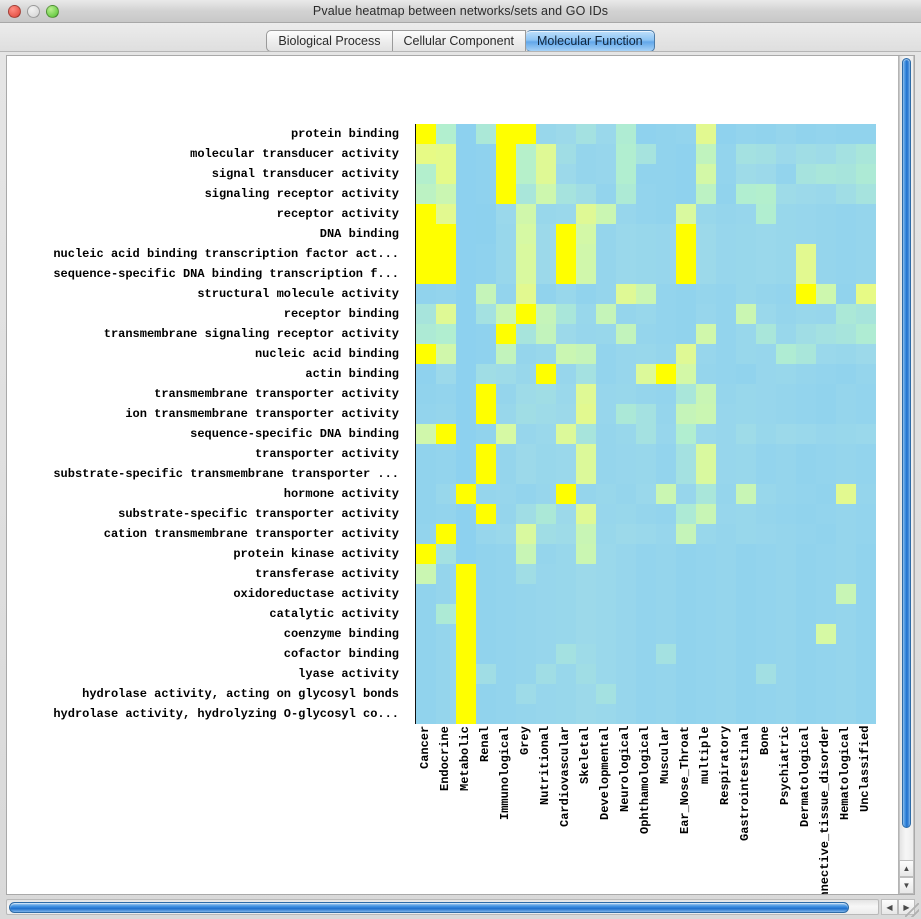  What do you see at coordinates (906, 443) in the screenshot?
I see `vertical-scroll-thumb` at bounding box center [906, 443].